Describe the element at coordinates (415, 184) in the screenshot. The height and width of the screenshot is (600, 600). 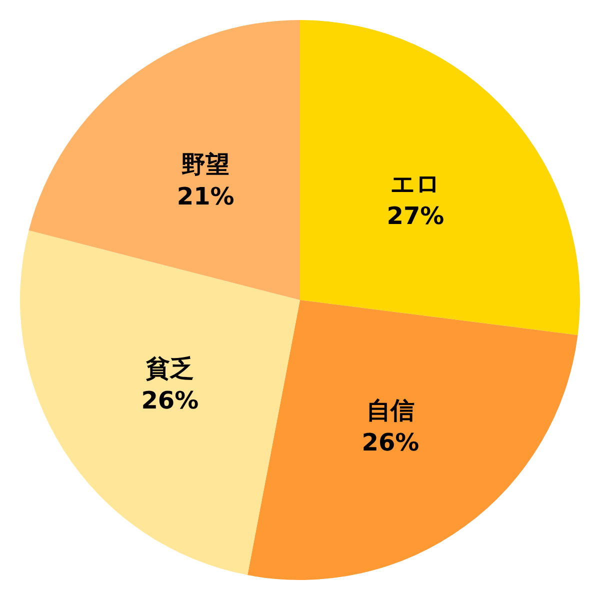
I see `slice-label: エロ` at that location.